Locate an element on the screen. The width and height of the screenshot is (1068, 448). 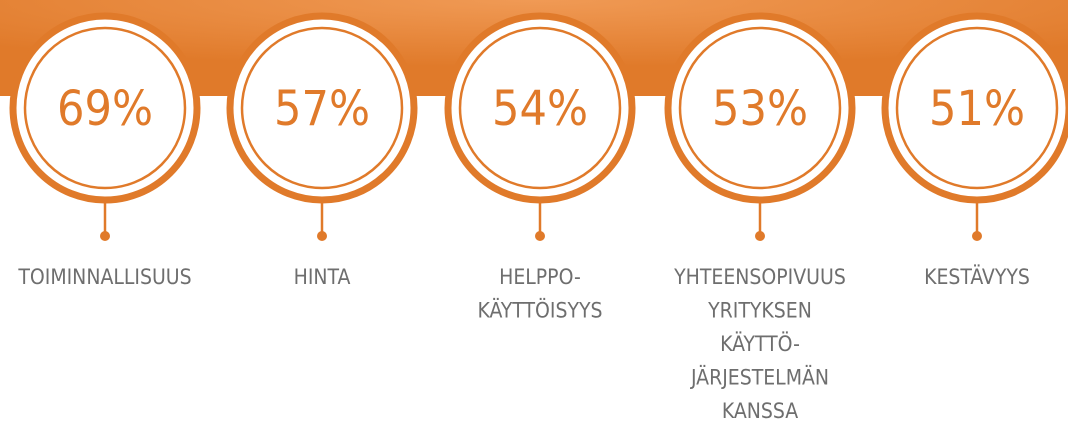
label: HELPPO- KÄYTTÖISYYS is located at coordinates (539, 294).